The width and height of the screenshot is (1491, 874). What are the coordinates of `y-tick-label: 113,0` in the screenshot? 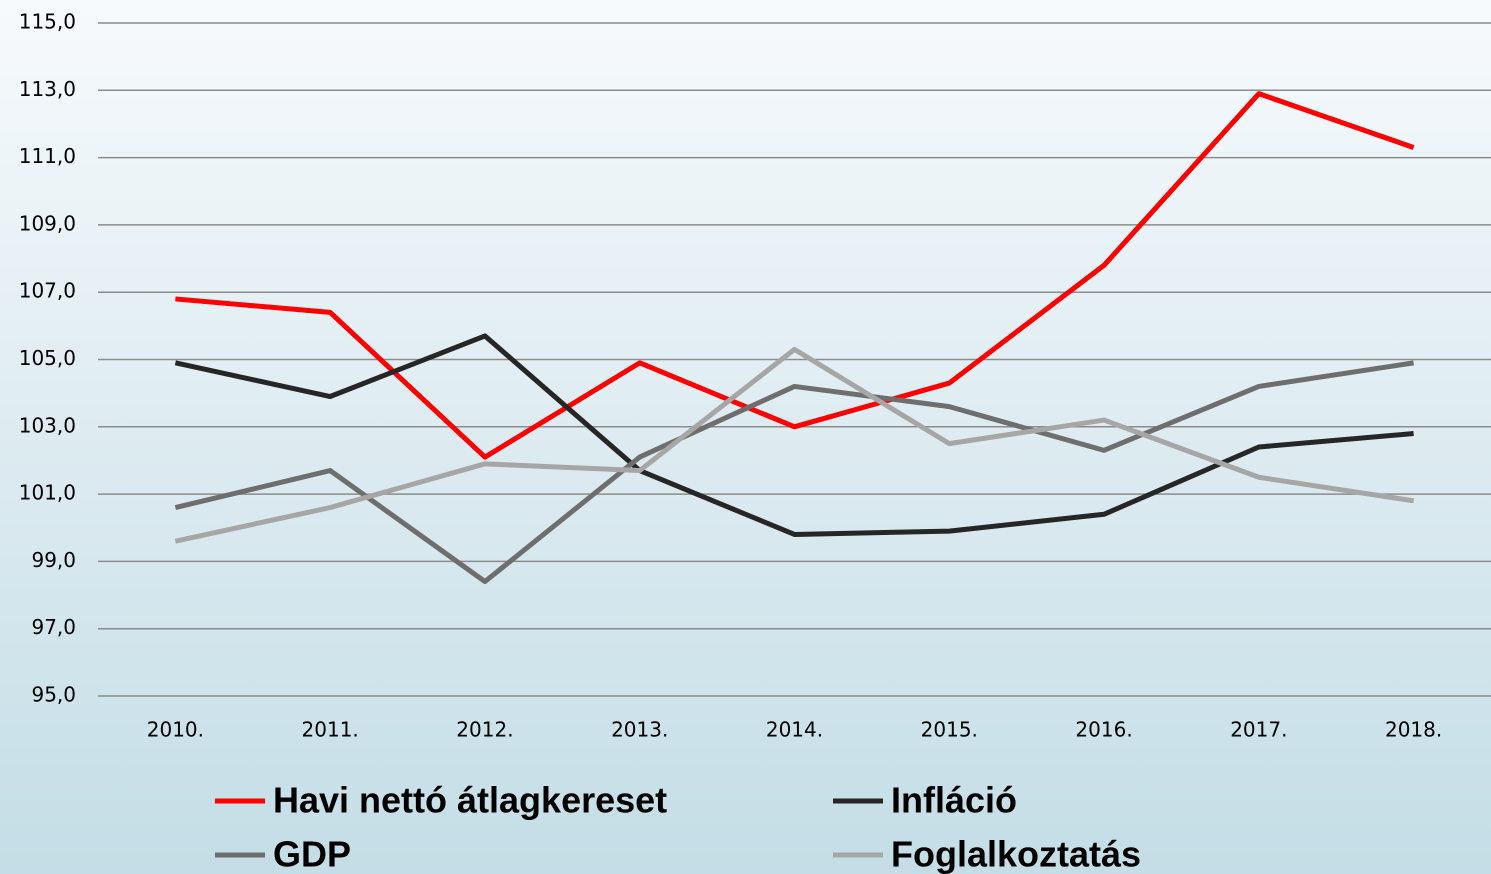 It's located at (47, 89).